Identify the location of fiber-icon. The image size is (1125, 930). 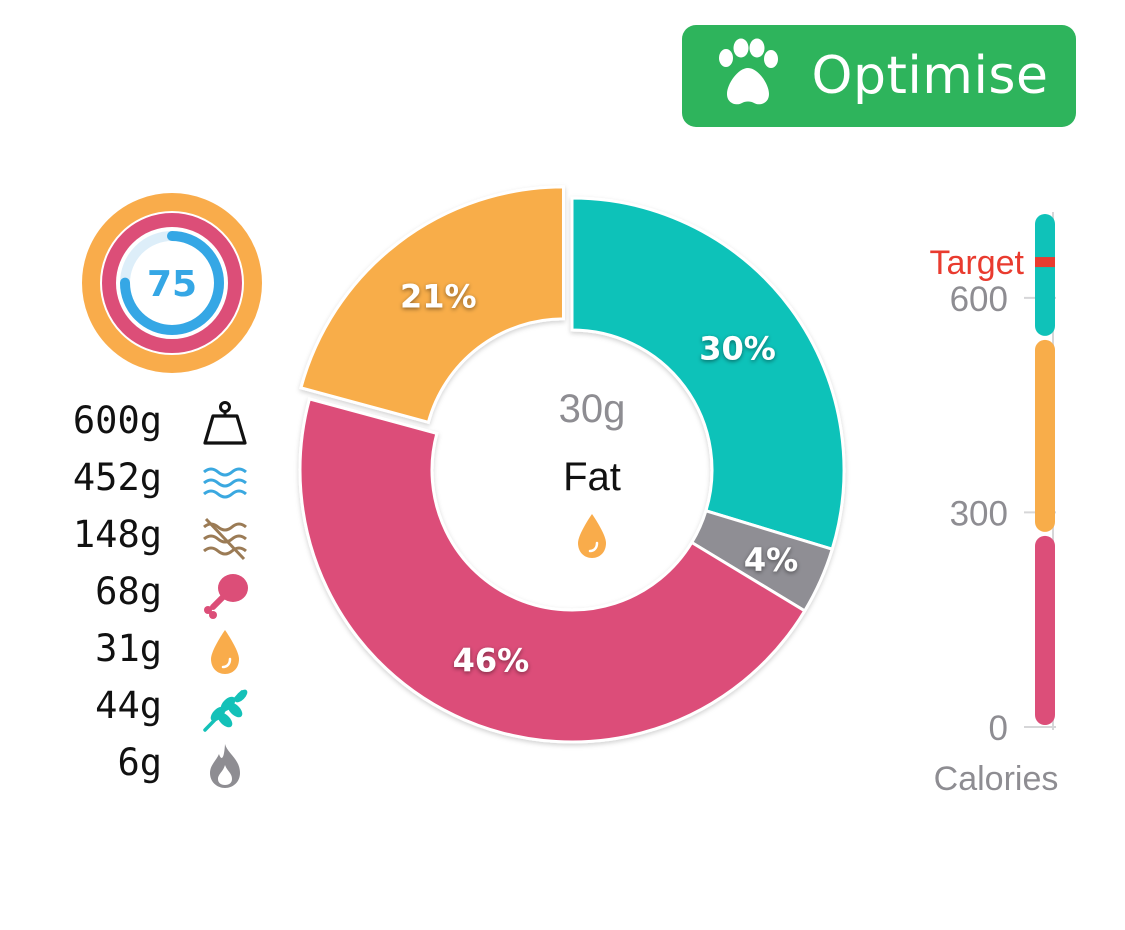
(225, 539).